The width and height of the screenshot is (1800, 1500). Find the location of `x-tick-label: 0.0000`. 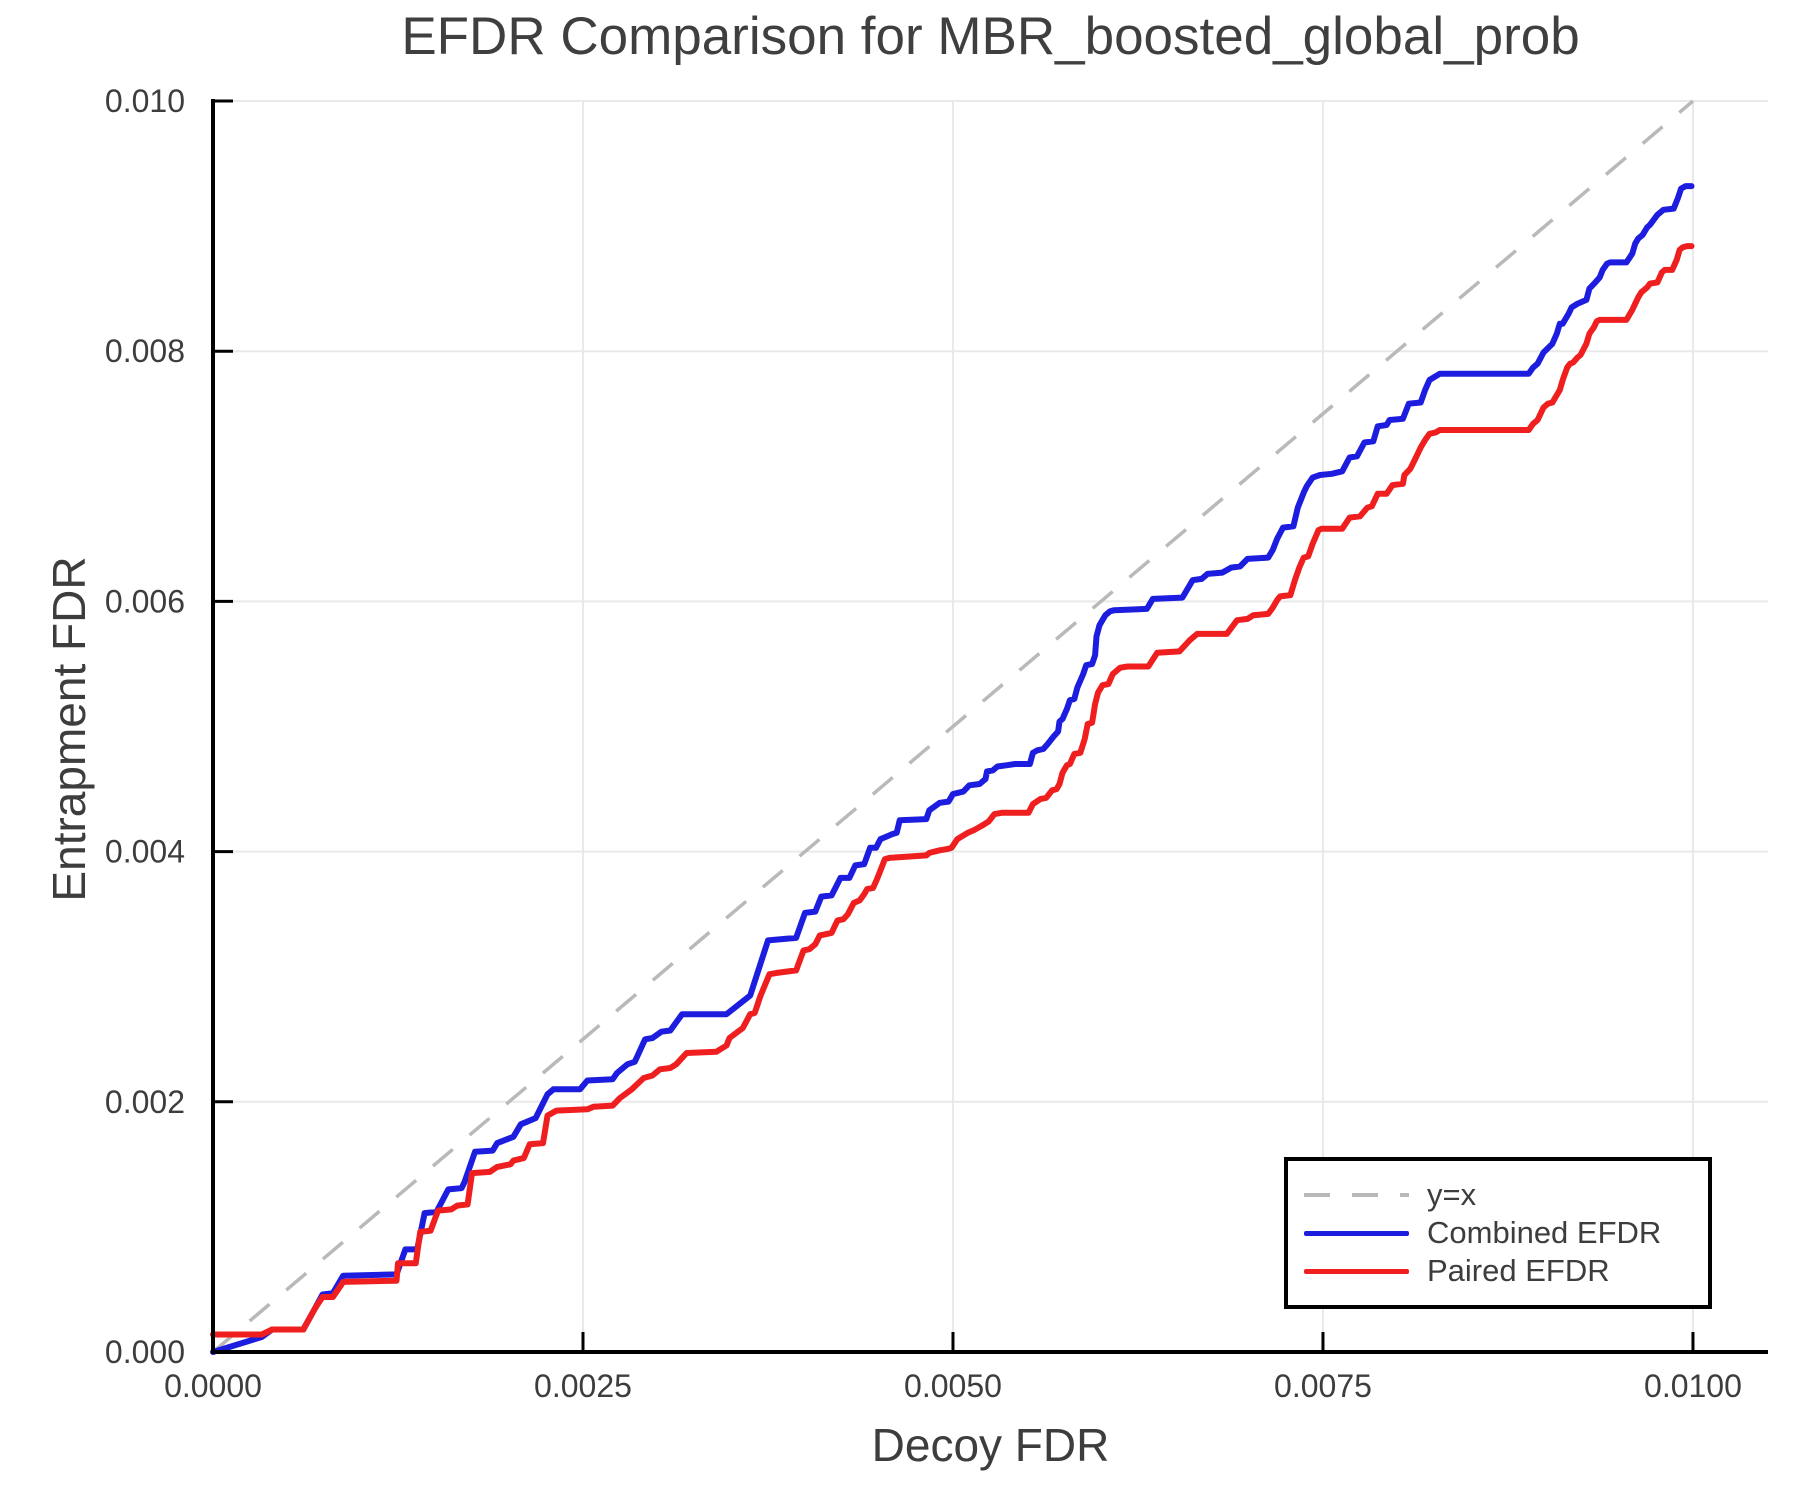

x-tick-label: 0.0000 is located at coordinates (213, 1386).